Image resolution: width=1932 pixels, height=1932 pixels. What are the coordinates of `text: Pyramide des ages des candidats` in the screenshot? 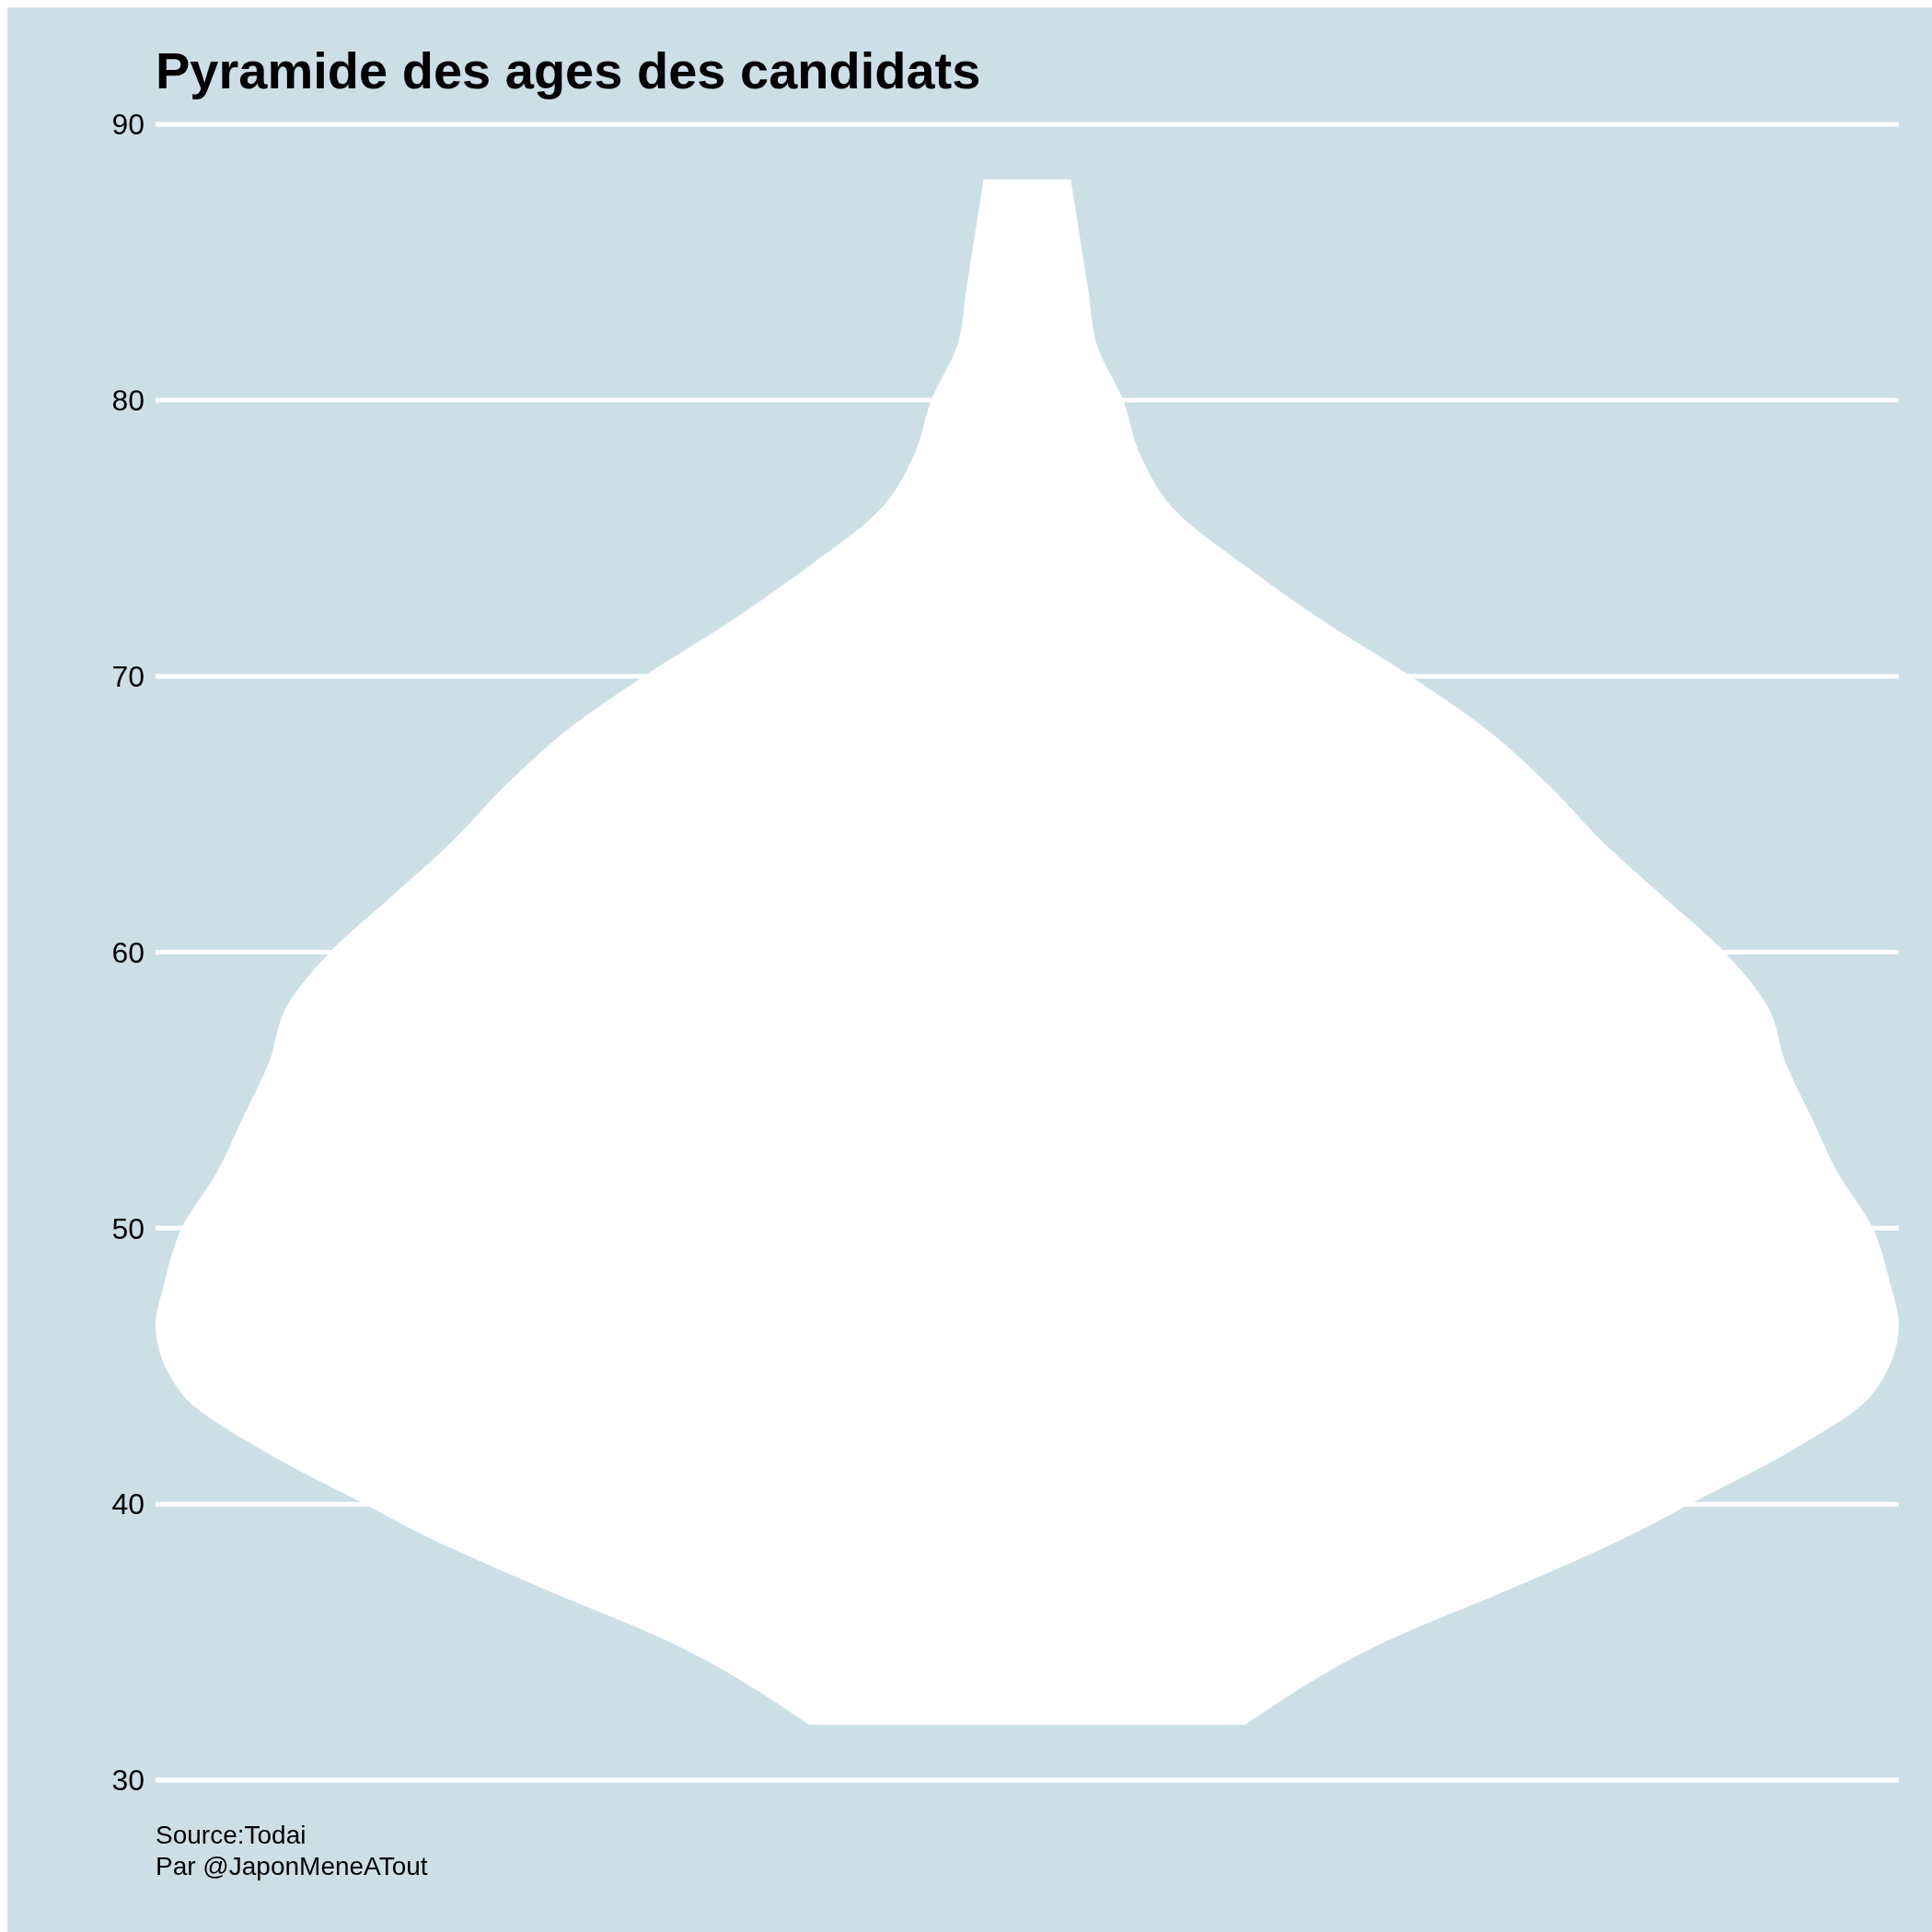 It's located at (568, 70).